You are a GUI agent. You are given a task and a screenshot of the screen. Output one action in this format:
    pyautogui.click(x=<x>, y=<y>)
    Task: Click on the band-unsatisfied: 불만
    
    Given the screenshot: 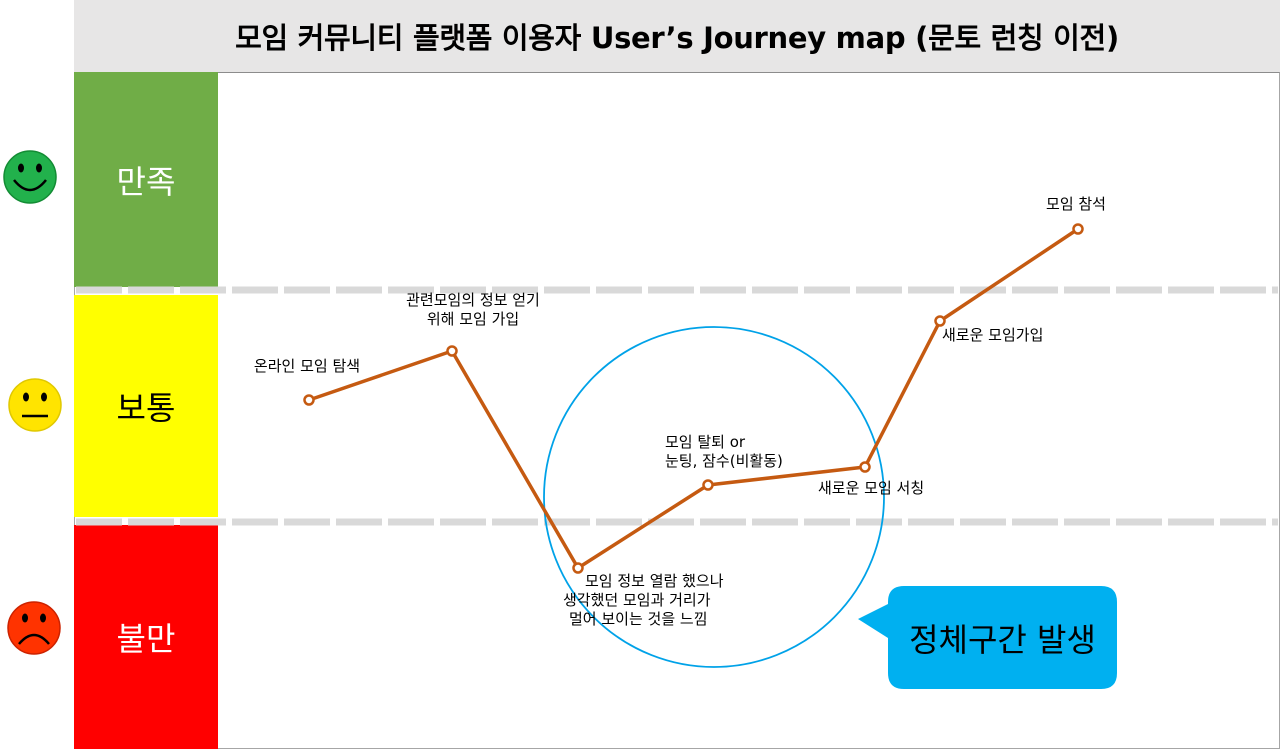 What is the action you would take?
    pyautogui.click(x=146, y=637)
    